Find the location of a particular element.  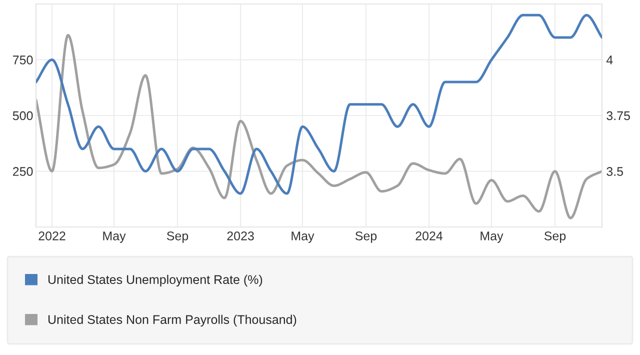

y2-tick-label: 3.75 is located at coordinates (618, 115).